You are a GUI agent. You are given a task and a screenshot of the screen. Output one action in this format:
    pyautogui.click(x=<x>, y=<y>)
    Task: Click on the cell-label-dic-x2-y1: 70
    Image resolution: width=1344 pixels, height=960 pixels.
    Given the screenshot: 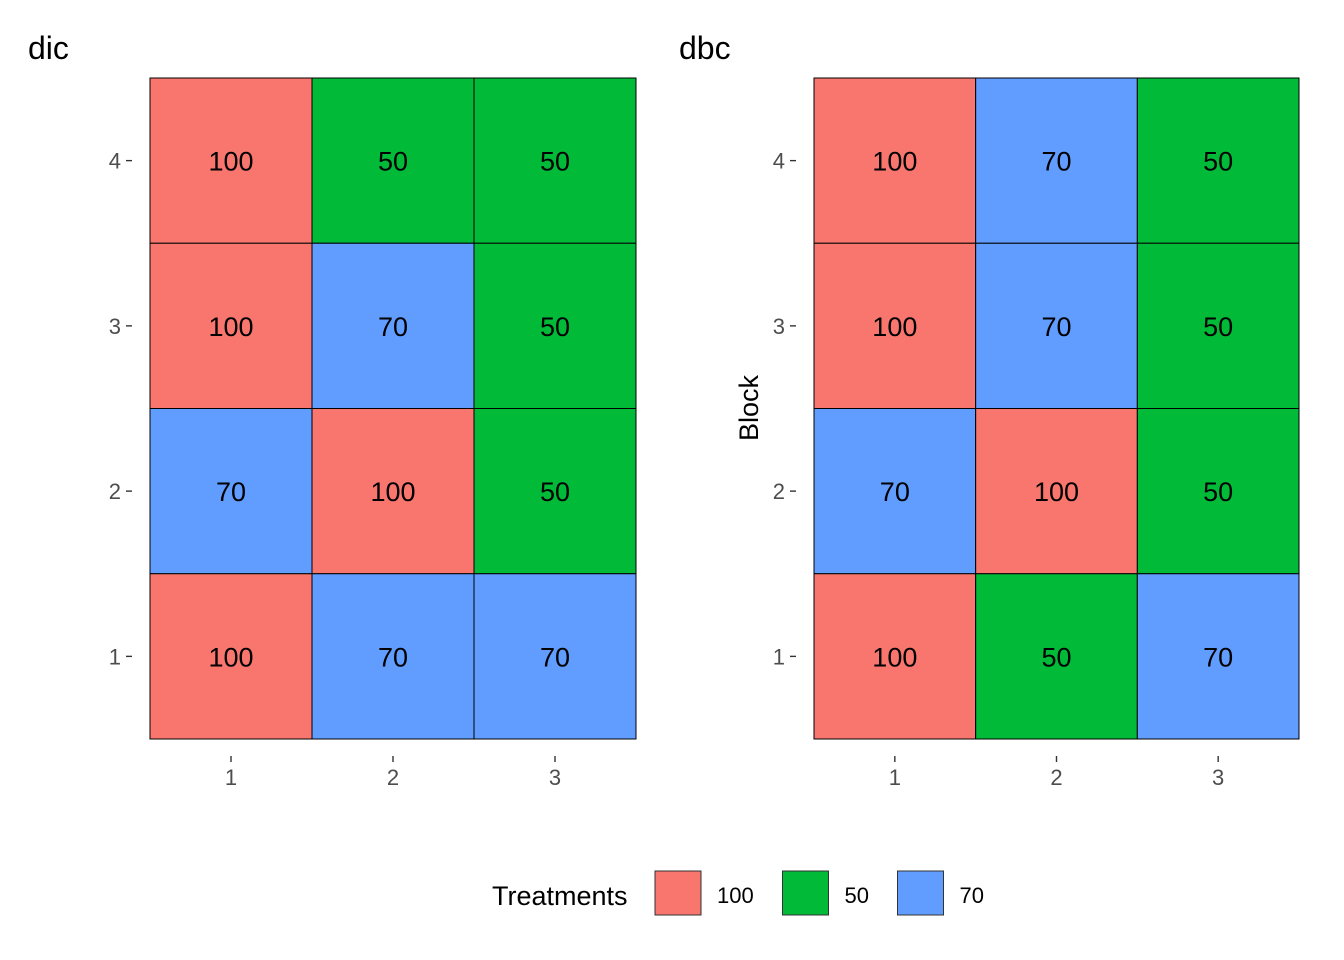 What is the action you would take?
    pyautogui.click(x=393, y=657)
    